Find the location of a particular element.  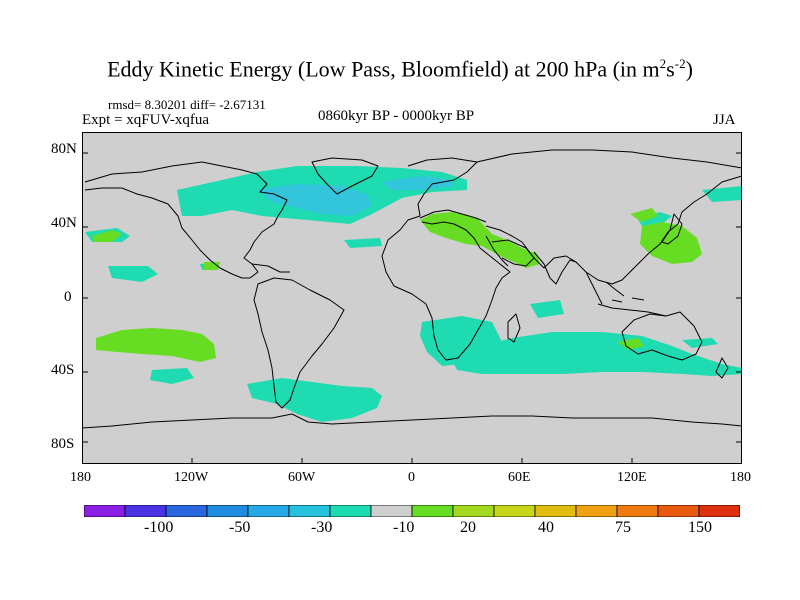

colorbar-label-75: 75 is located at coordinates (623, 527).